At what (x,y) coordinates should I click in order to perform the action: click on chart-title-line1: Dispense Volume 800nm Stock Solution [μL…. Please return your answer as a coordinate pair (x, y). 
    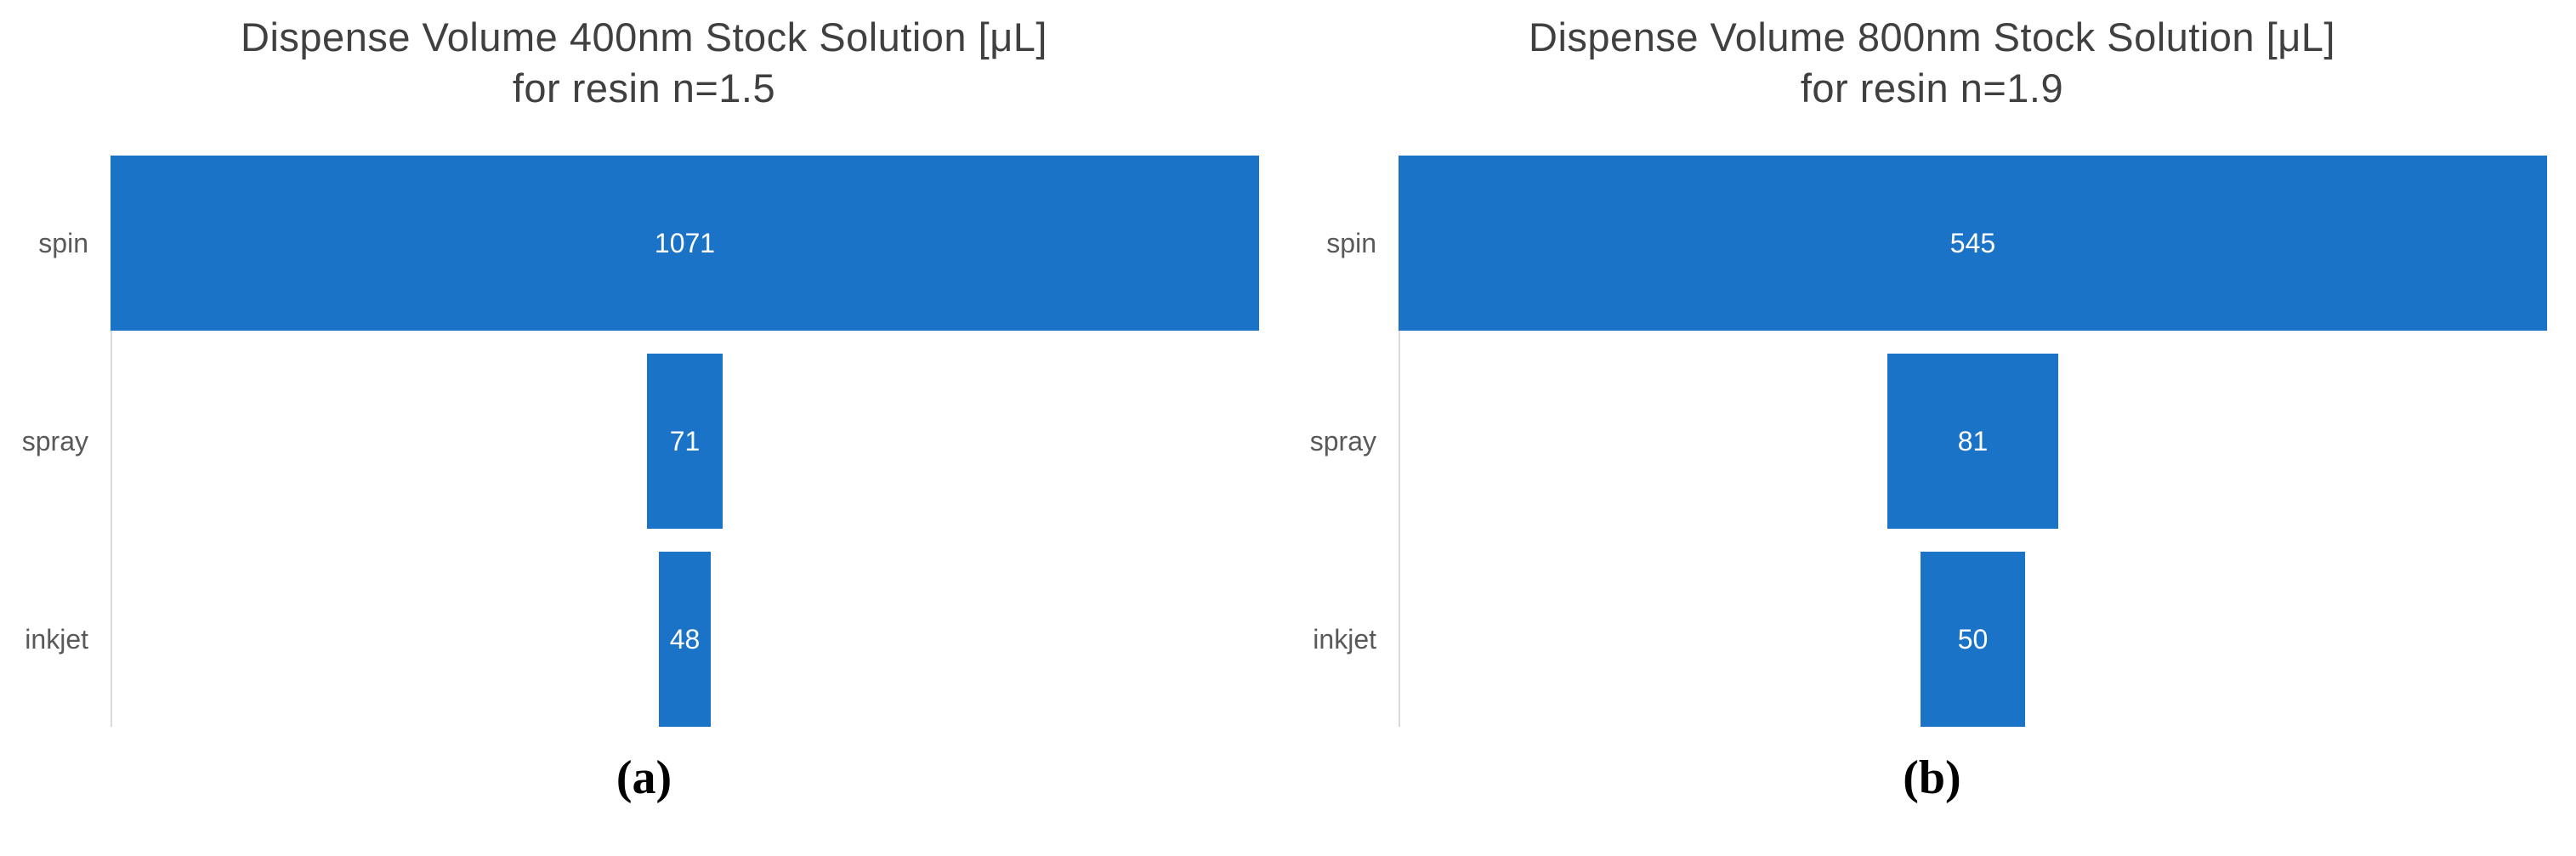
    Looking at the image, I should click on (1932, 37).